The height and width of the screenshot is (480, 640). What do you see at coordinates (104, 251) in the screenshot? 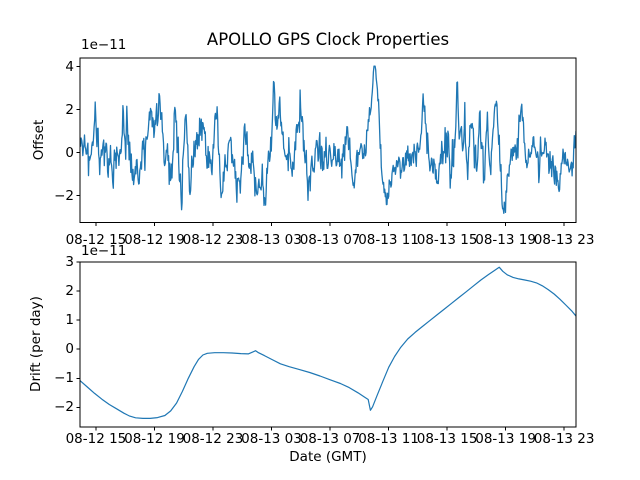
I see `offset-scale-label-bottom: 1e−11` at bounding box center [104, 251].